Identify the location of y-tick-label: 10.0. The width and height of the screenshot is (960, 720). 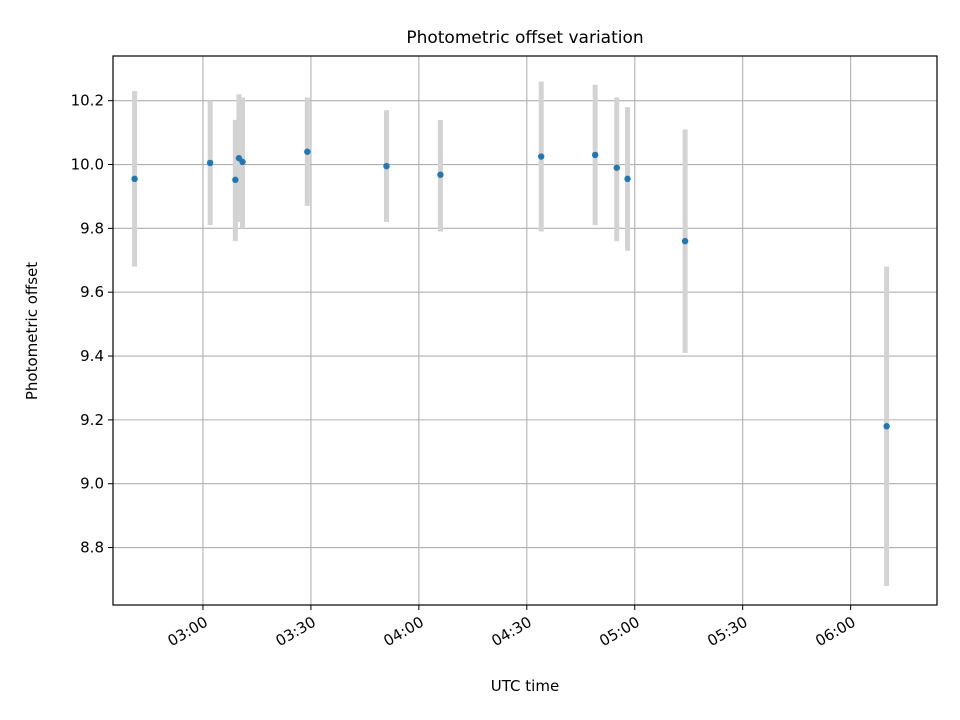
(87, 165).